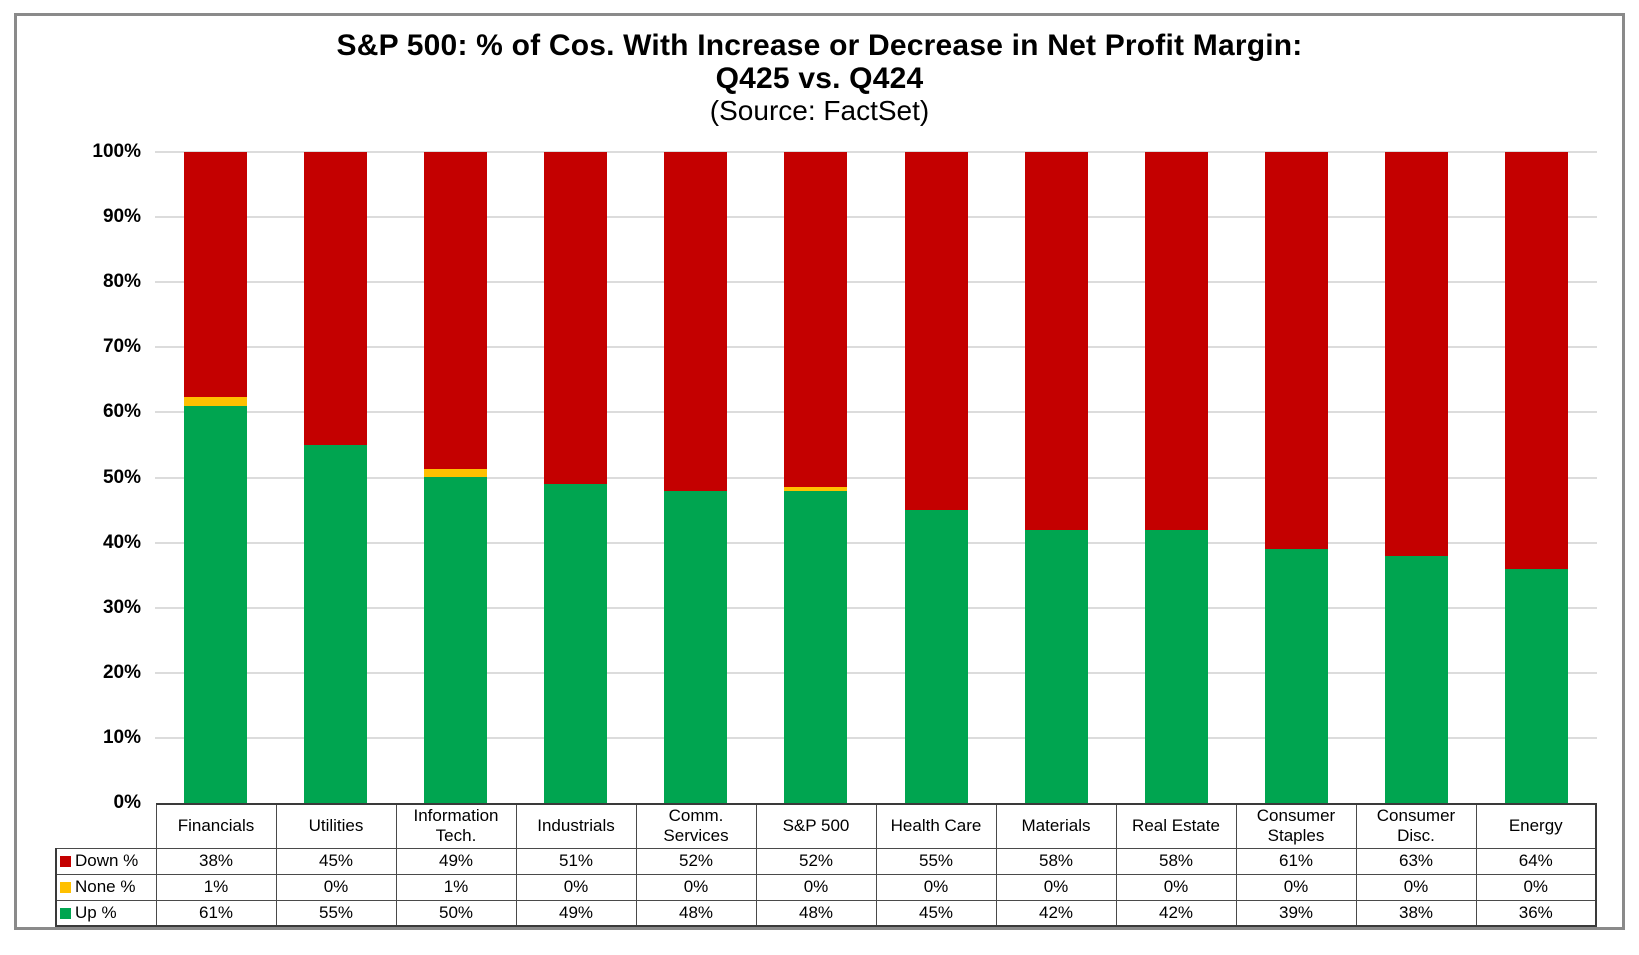 This screenshot has width=1639, height=955. What do you see at coordinates (216, 826) in the screenshot?
I see `category-header: Financials` at bounding box center [216, 826].